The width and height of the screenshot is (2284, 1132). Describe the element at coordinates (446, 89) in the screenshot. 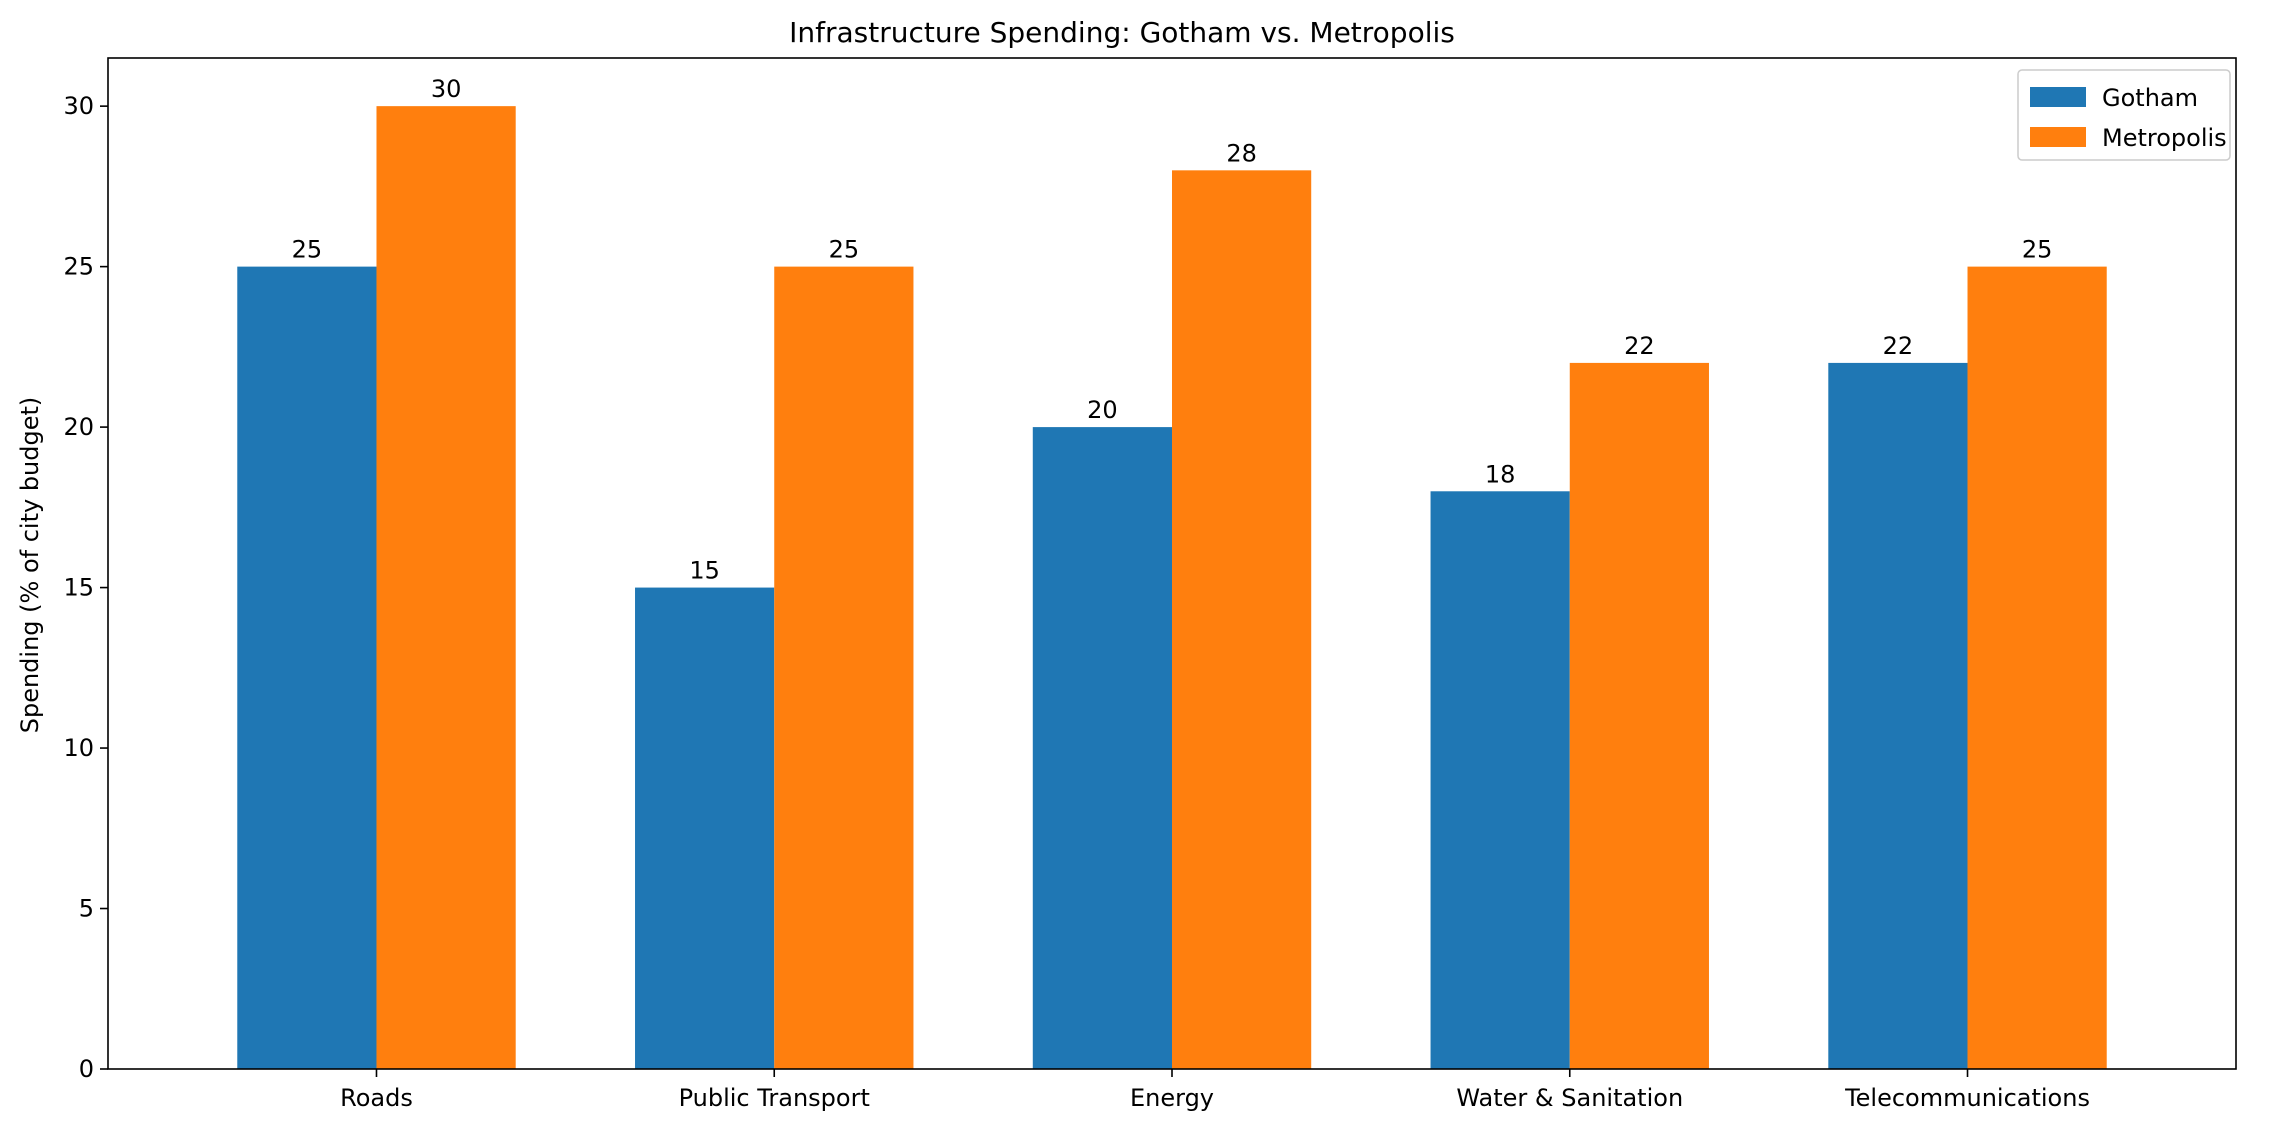

I see `data-label-metropolis-0: 30` at that location.